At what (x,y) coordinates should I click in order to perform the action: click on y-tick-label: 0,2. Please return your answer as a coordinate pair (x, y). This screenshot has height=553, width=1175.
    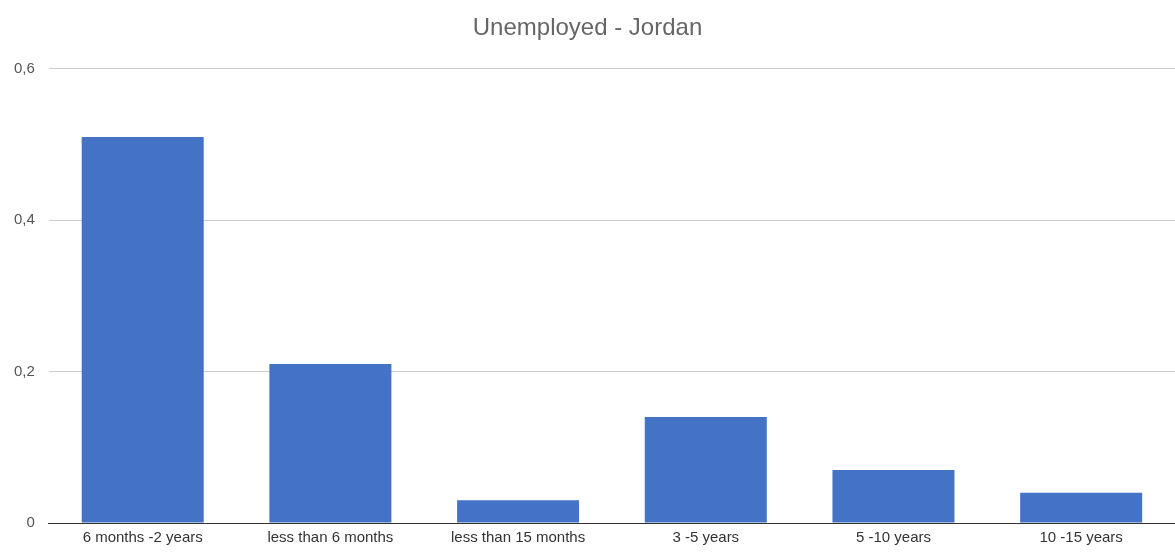
    Looking at the image, I should click on (24, 370).